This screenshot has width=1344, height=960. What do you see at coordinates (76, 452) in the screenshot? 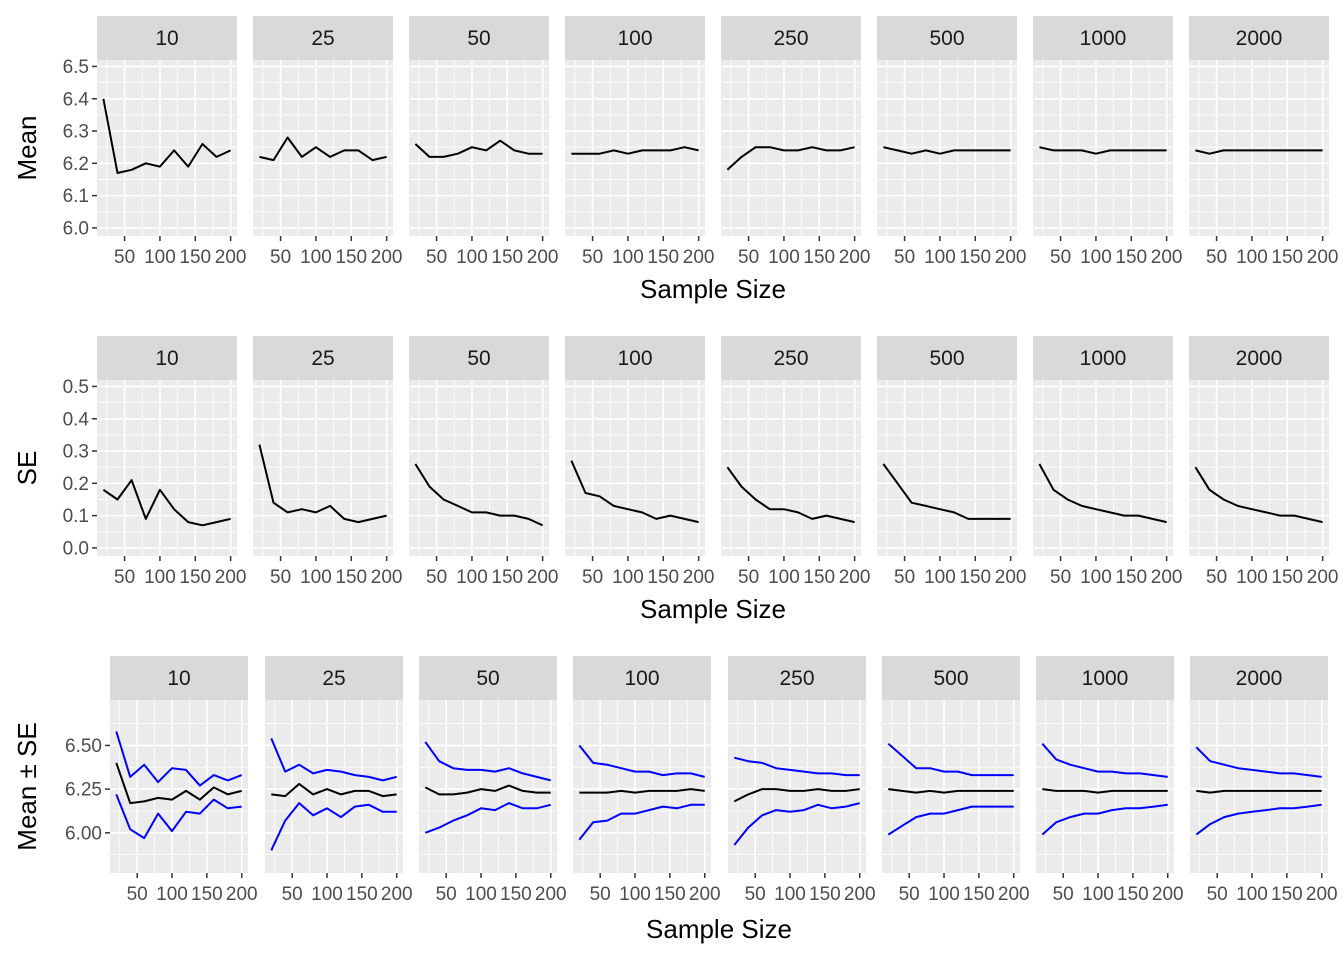
I see `y-tick-label: 0.3` at bounding box center [76, 452].